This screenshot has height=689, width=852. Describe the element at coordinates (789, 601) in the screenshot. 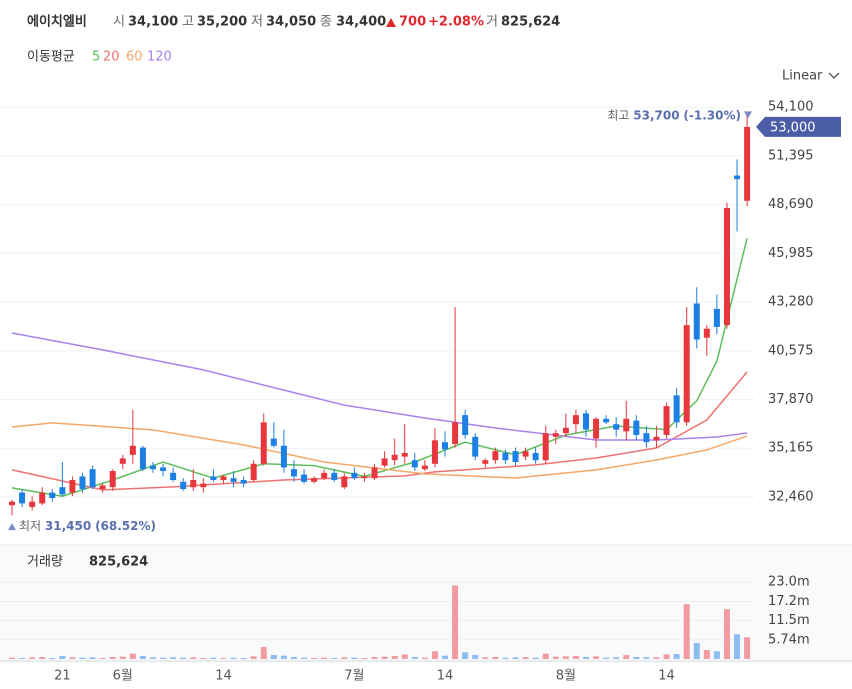

I see `y-tick-label: 17.2m` at that location.